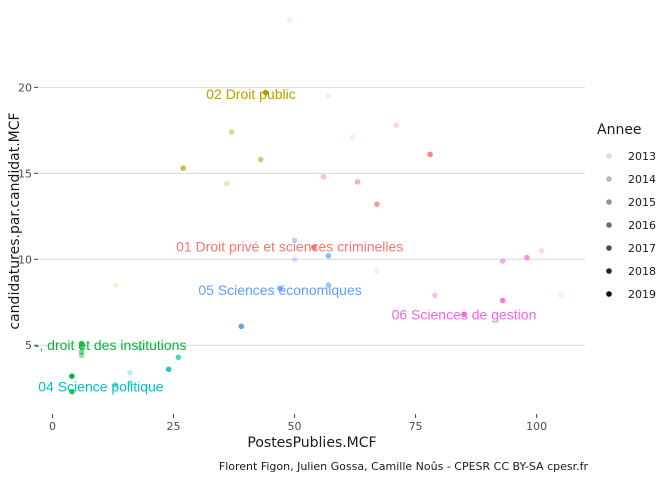  What do you see at coordinates (25, 259) in the screenshot?
I see `y-tick-label: 10` at bounding box center [25, 259].